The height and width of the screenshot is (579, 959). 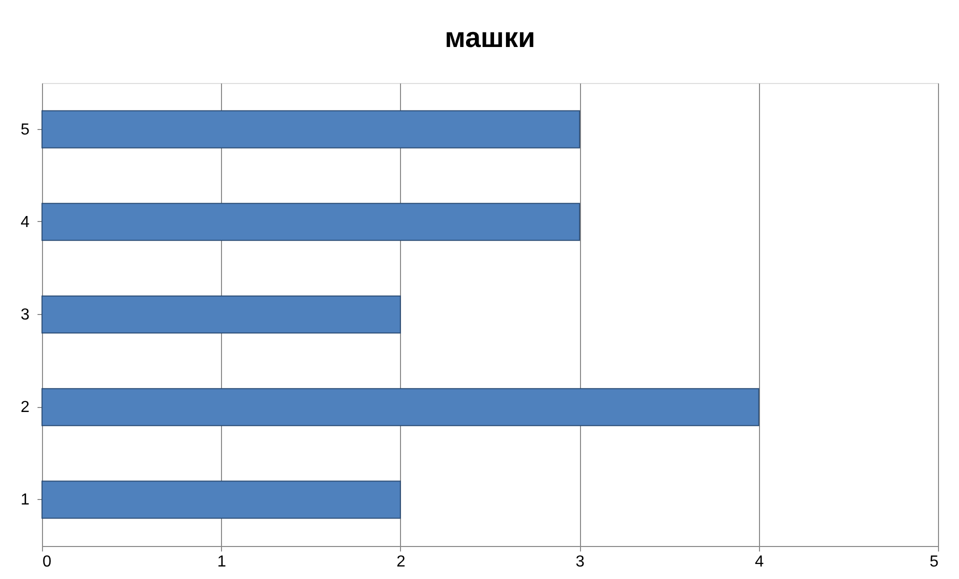 I want to click on x-tick-label: 1, so click(x=221, y=562).